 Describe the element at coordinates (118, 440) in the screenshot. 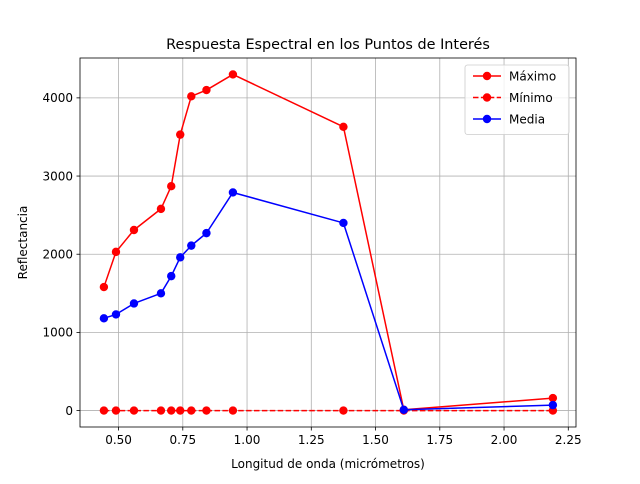

I see `x-tick-label: 0.50` at that location.